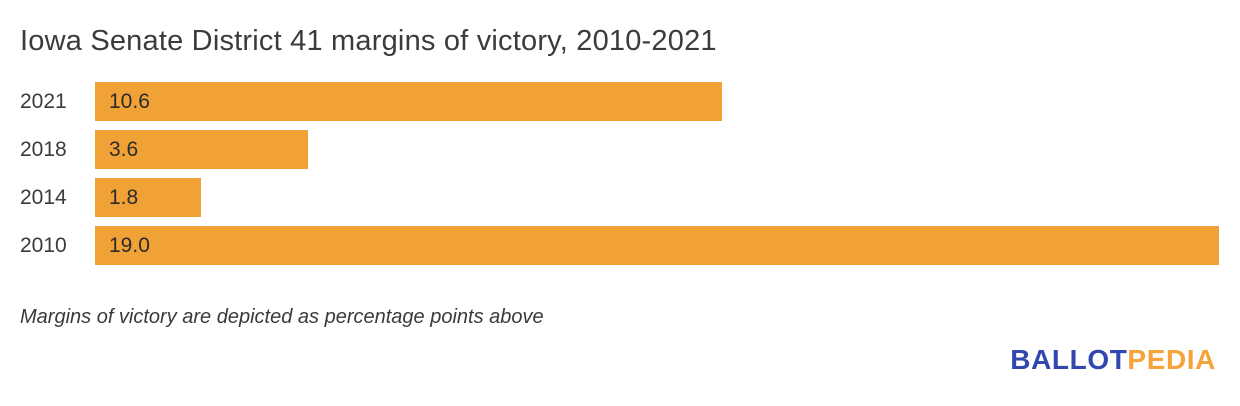  I want to click on bar-value-label: 10.6, so click(129, 101).